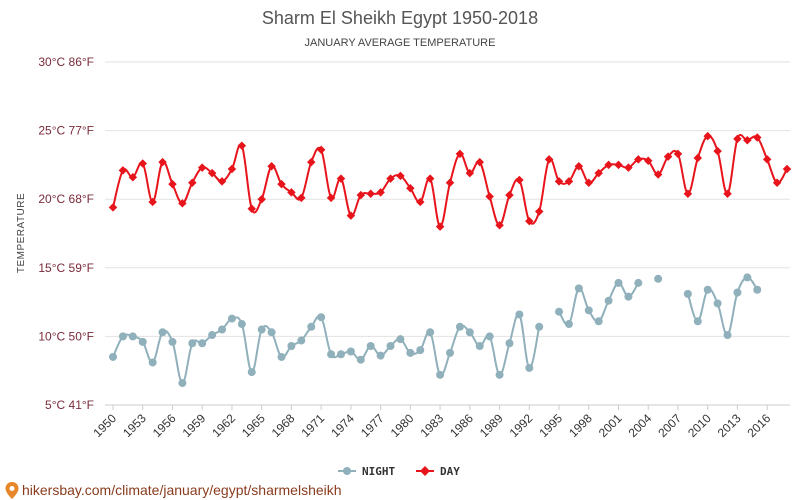 The height and width of the screenshot is (500, 800). What do you see at coordinates (366, 471) in the screenshot?
I see `legend-item-night: NIGHT` at bounding box center [366, 471].